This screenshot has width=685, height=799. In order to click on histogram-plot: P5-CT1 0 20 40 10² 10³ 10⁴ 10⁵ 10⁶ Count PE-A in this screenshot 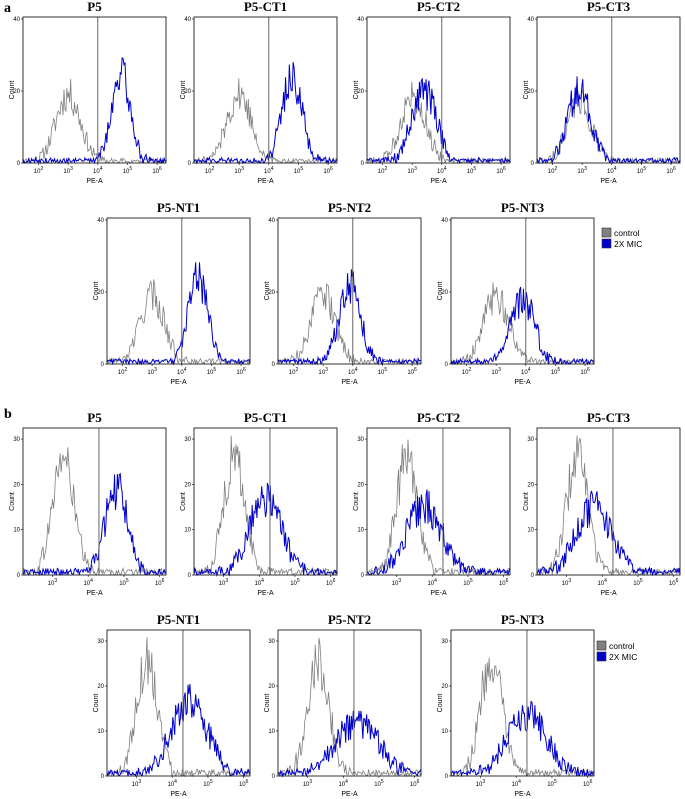, I will do `click(259, 92)`.